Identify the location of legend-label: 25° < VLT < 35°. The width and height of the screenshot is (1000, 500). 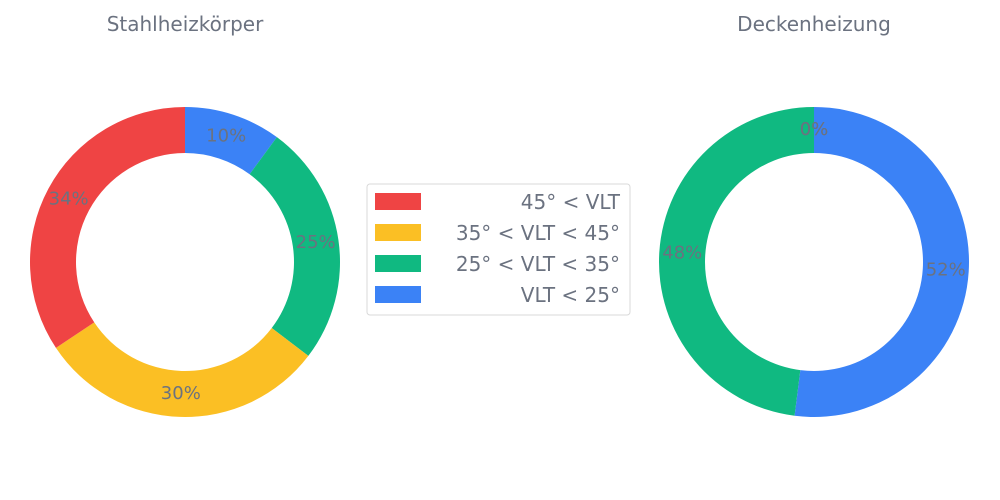
(538, 264).